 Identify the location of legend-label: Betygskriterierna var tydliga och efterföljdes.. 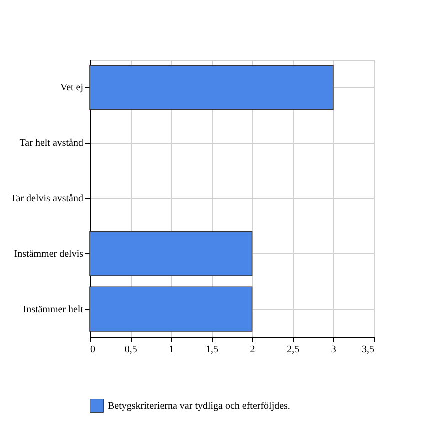
(199, 406).